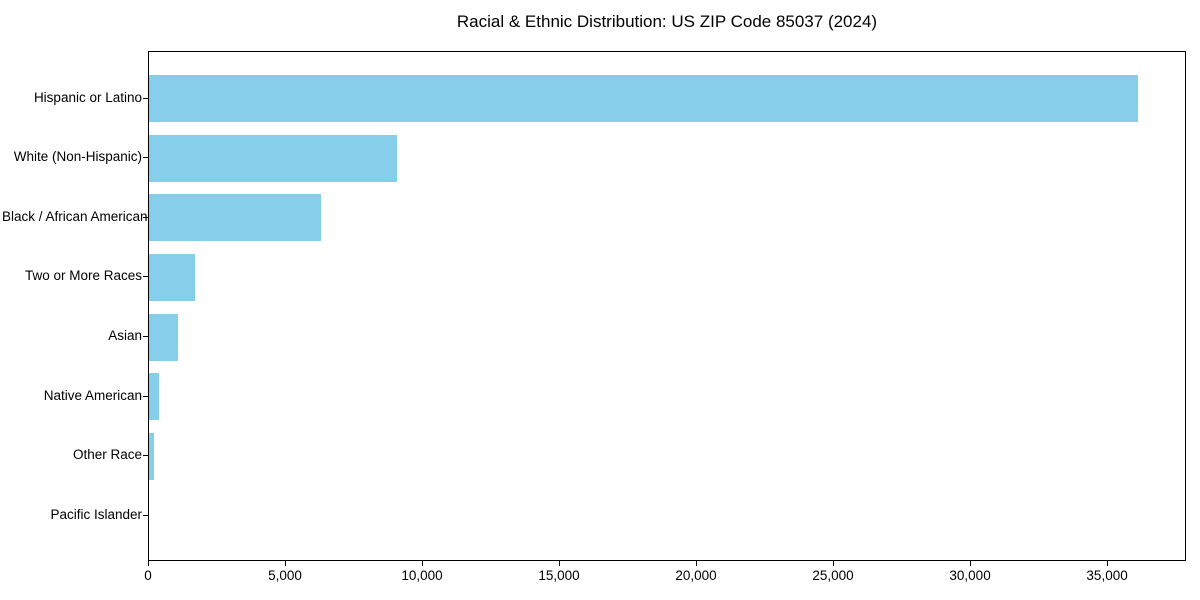  Describe the element at coordinates (696, 575) in the screenshot. I see `x-tick-label-20000: 20,000` at that location.